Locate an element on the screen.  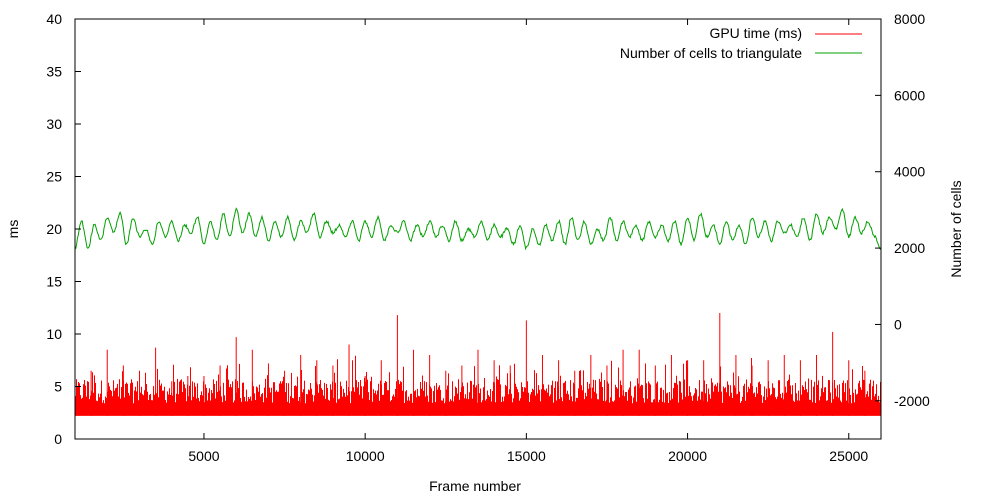
cells-line is located at coordinates (478, 229).